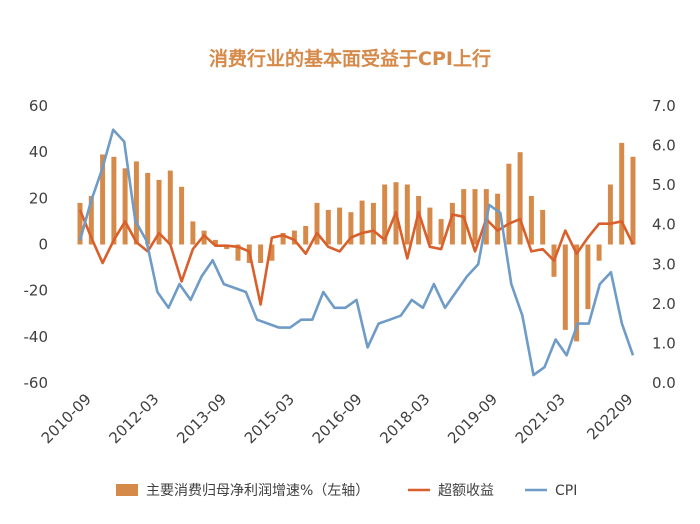 This screenshot has height=524, width=700. What do you see at coordinates (664, 264) in the screenshot?
I see `right-tick-label: 3.0` at bounding box center [664, 264].